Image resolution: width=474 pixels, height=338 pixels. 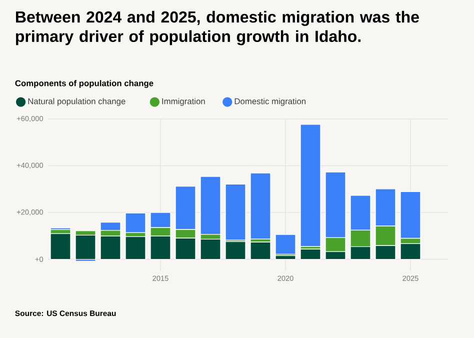 I want to click on legend-label: Natural population change, so click(x=77, y=102).